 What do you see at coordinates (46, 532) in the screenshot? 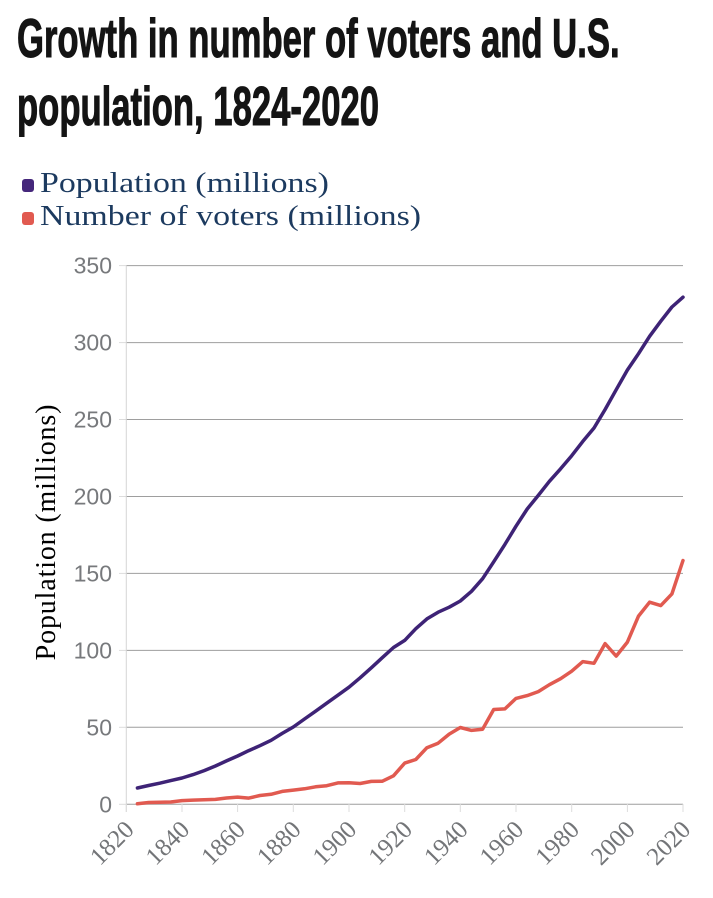
I see `svg-text: Population (millions)` at bounding box center [46, 532].